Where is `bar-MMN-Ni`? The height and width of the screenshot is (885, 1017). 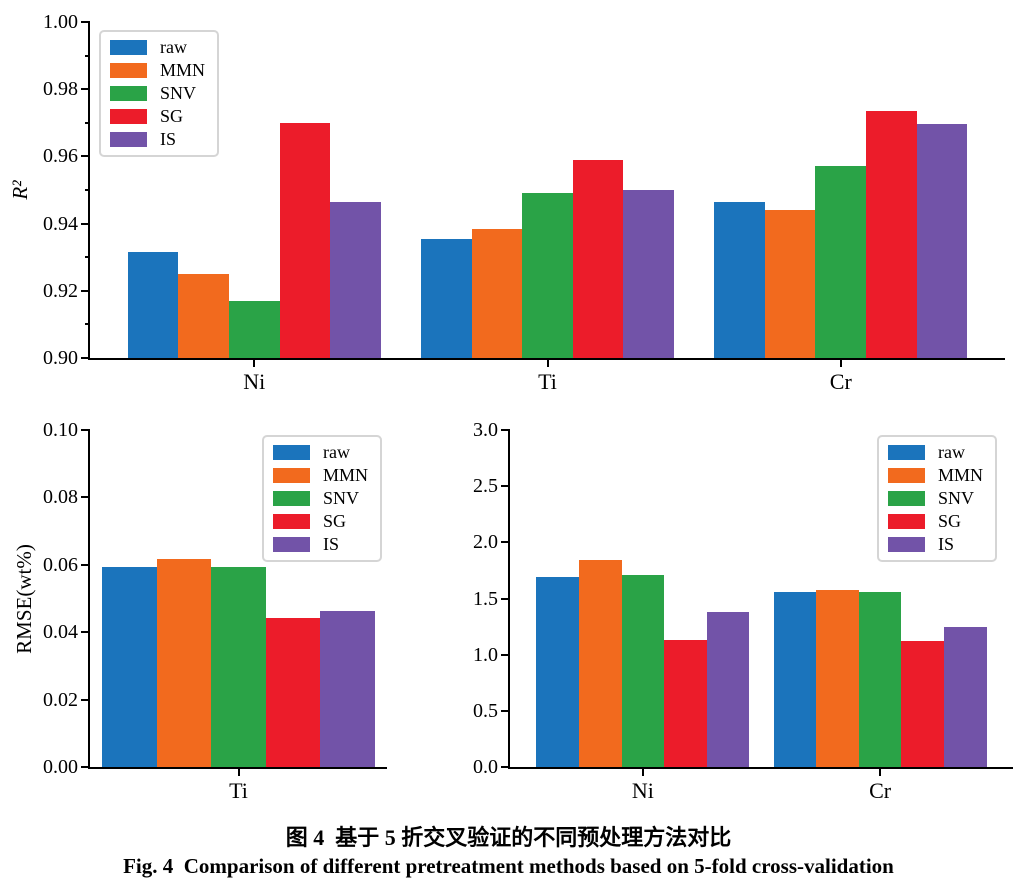 bar-MMN-Ni is located at coordinates (600, 663).